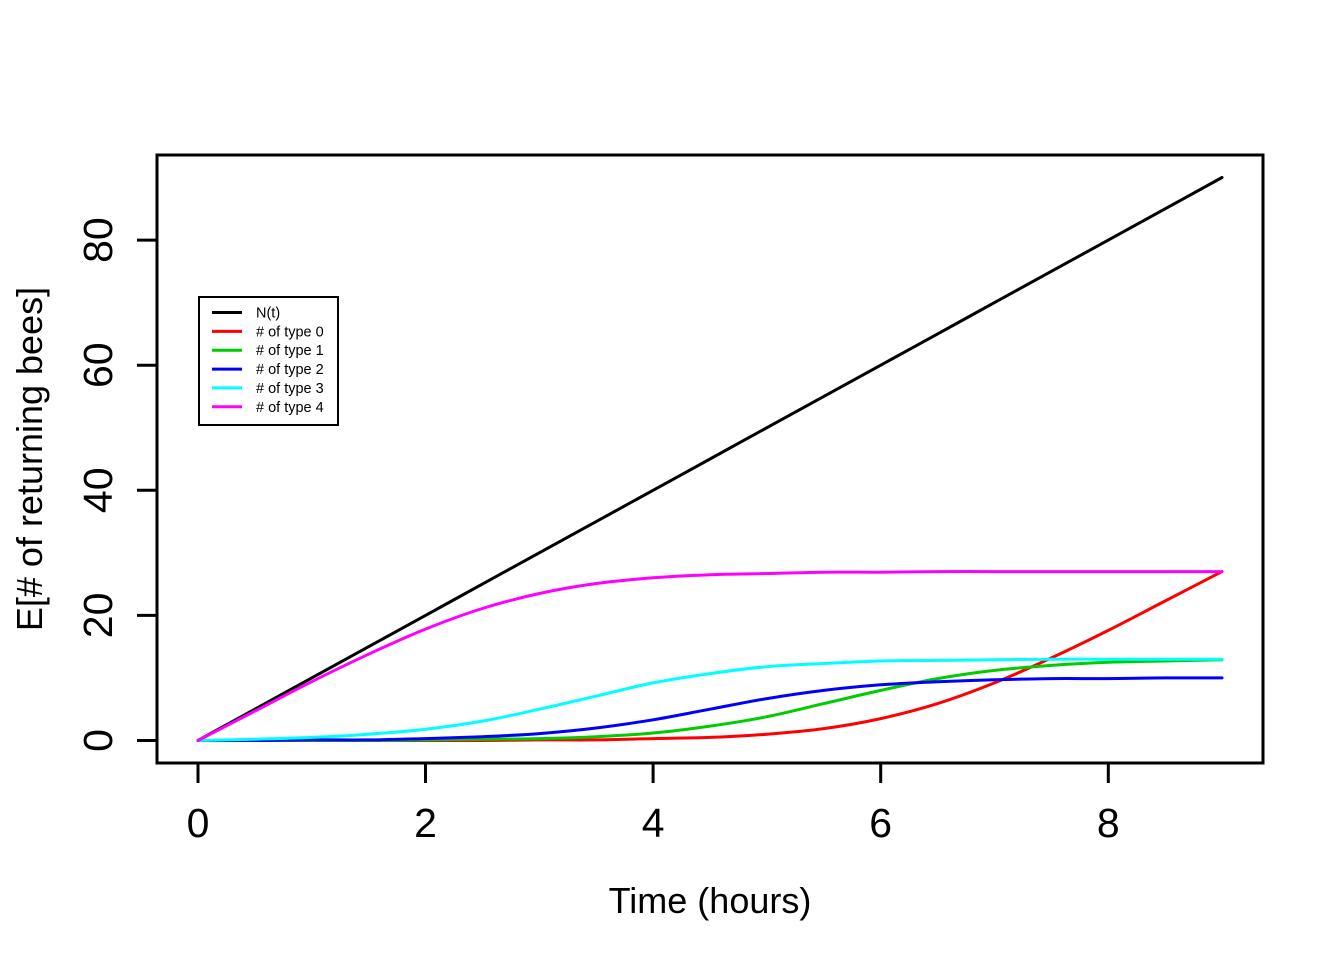 This screenshot has width=1344, height=960. I want to click on y-axis-ticks: 0 20 40 60 80, so click(116, 484).